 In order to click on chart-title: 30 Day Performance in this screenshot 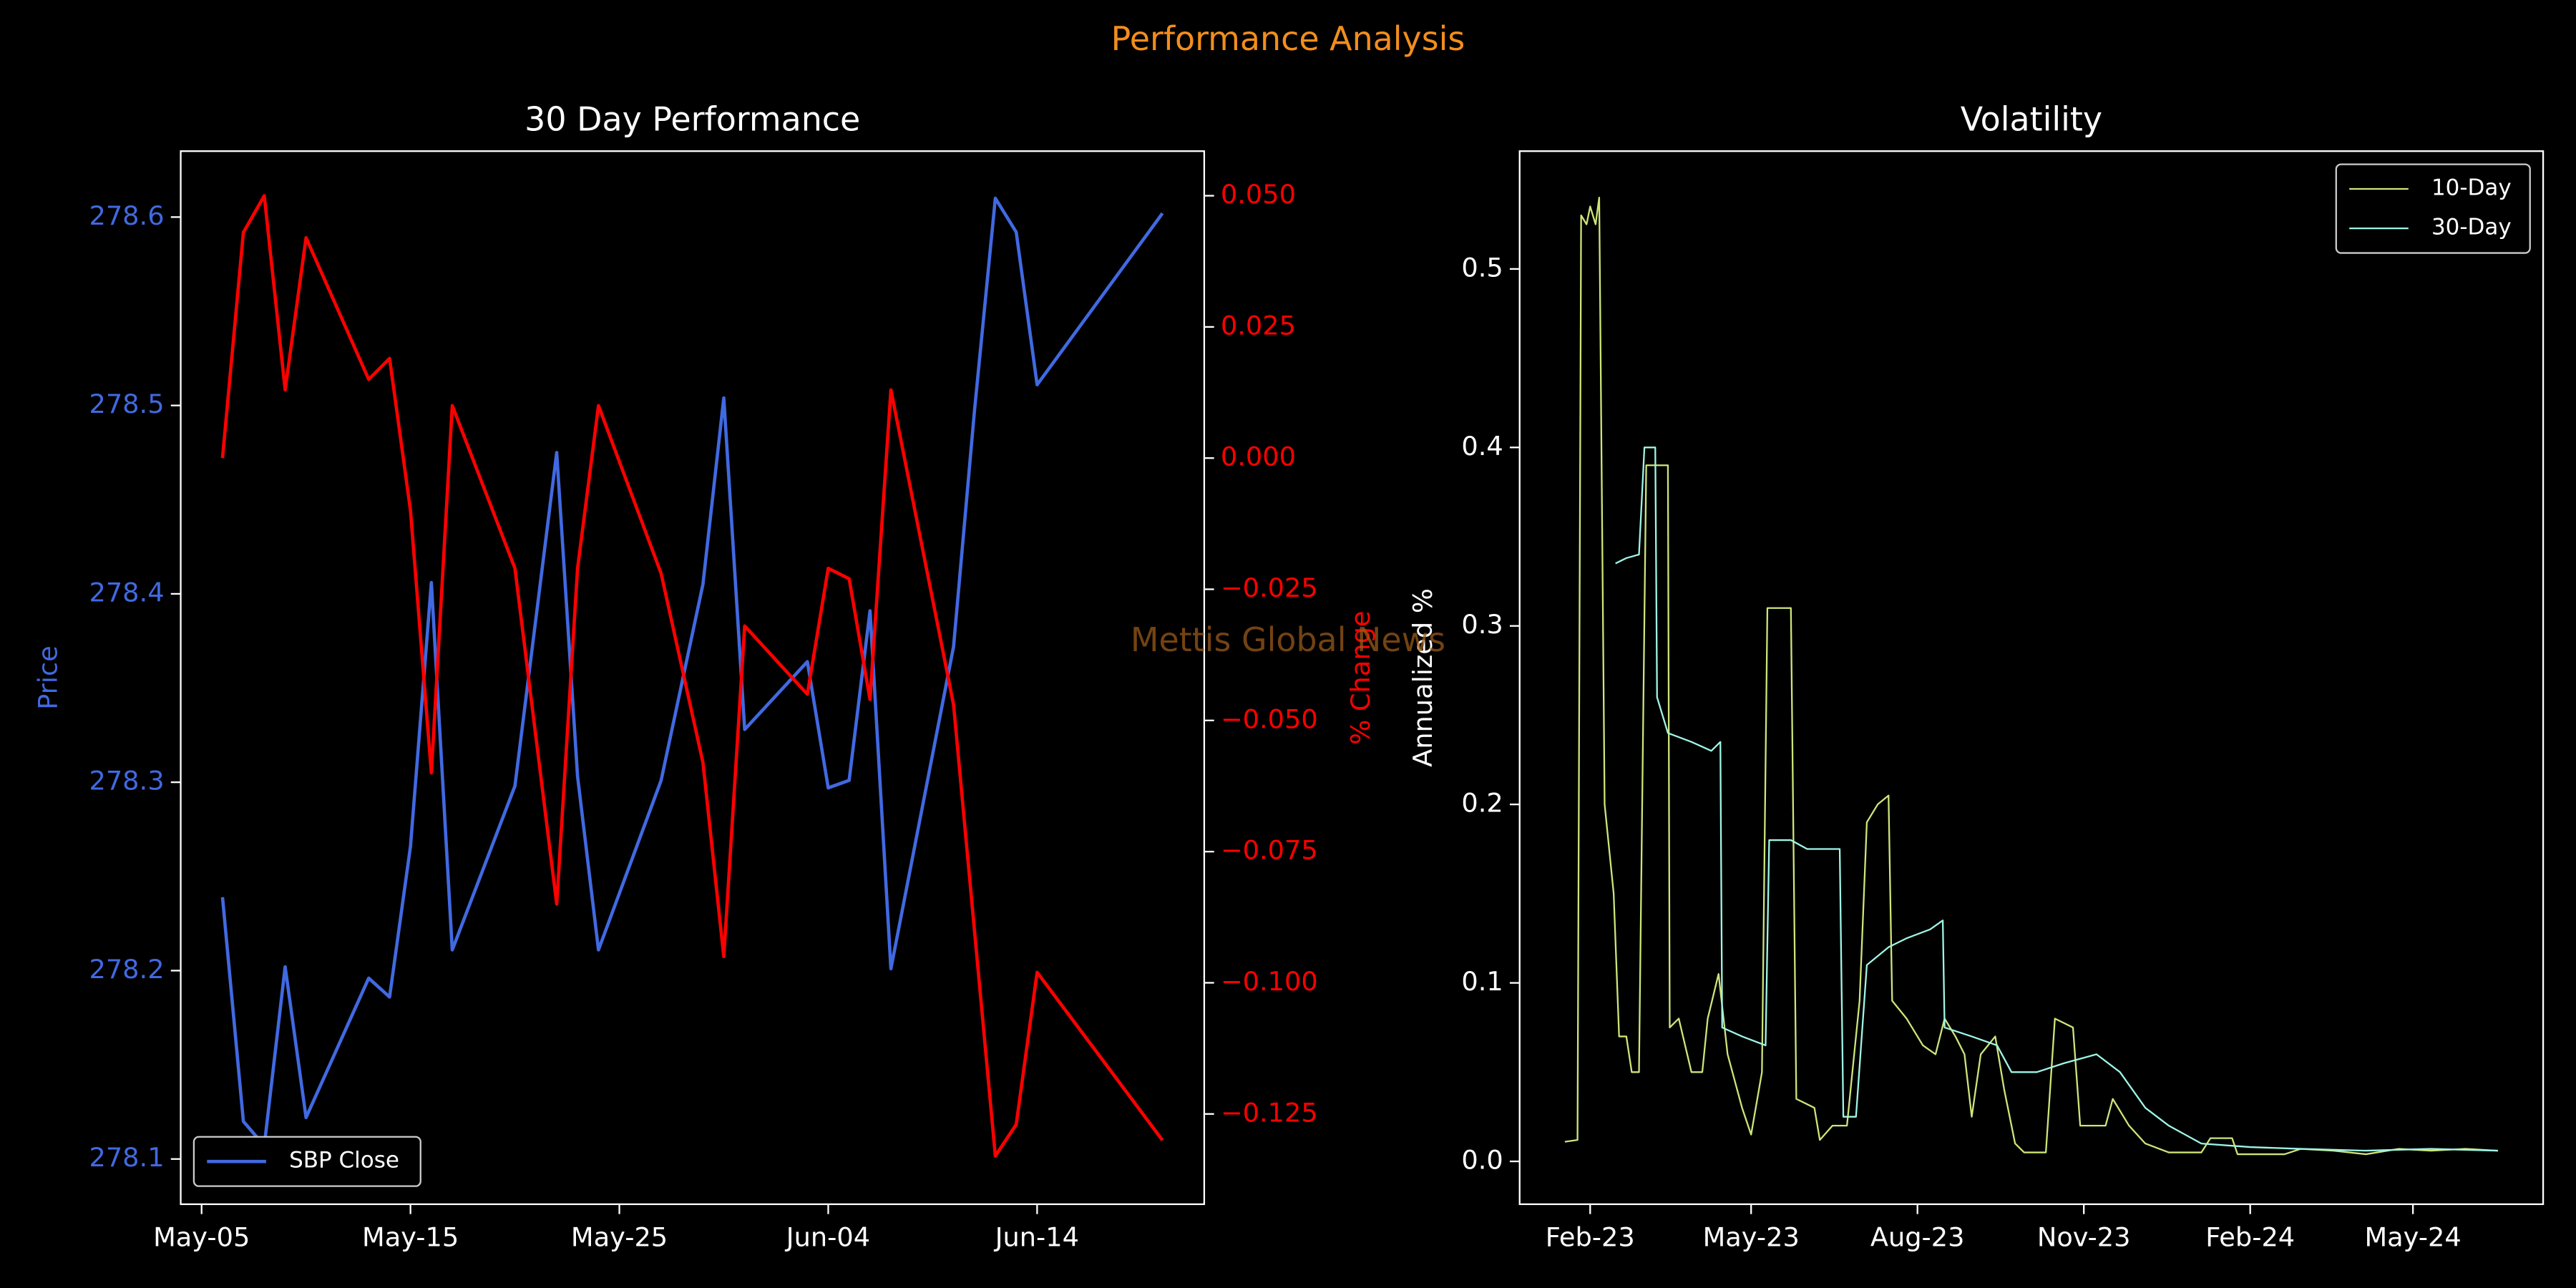, I will do `click(692, 118)`.